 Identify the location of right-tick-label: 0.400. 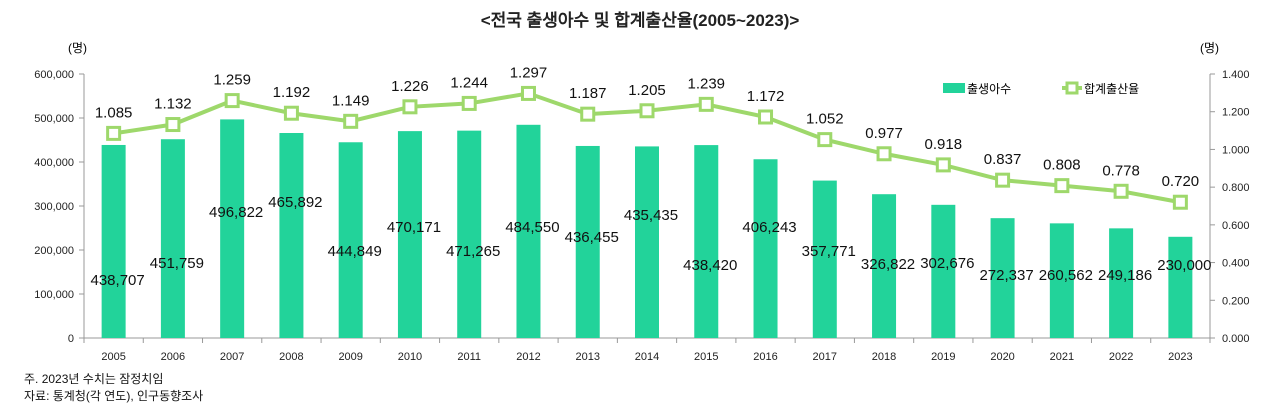
(1236, 264).